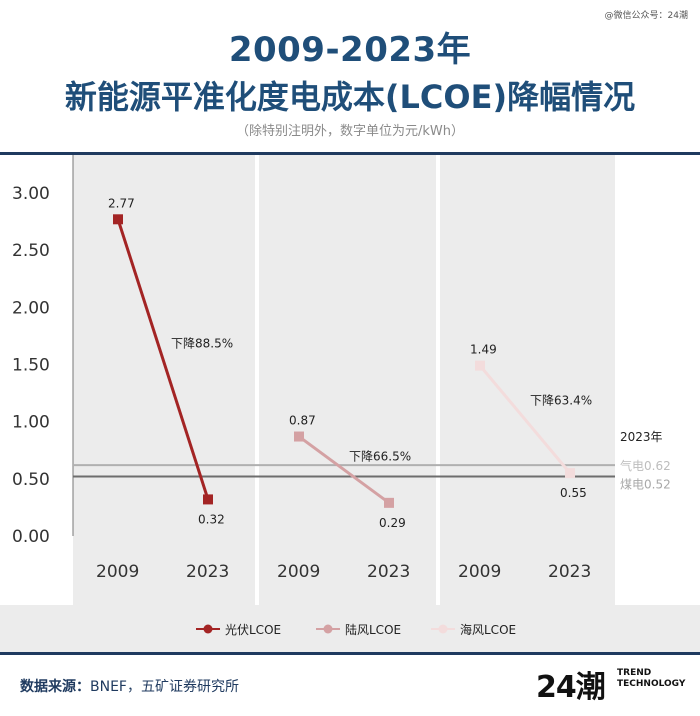  Describe the element at coordinates (350, 153) in the screenshot. I see `top-divider` at that location.